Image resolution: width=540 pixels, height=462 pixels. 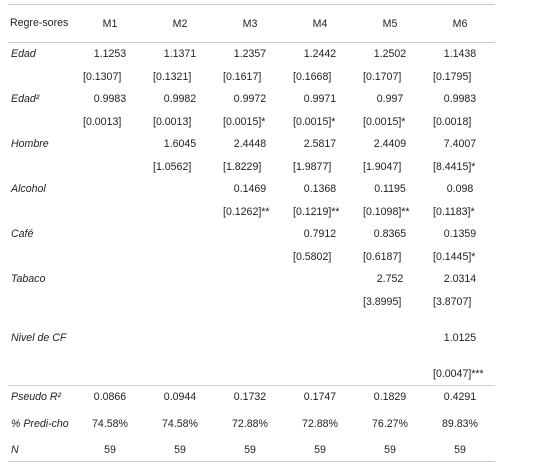 I want to click on se-row-nivel-cf: [0.0047]***, so click(x=251, y=375).